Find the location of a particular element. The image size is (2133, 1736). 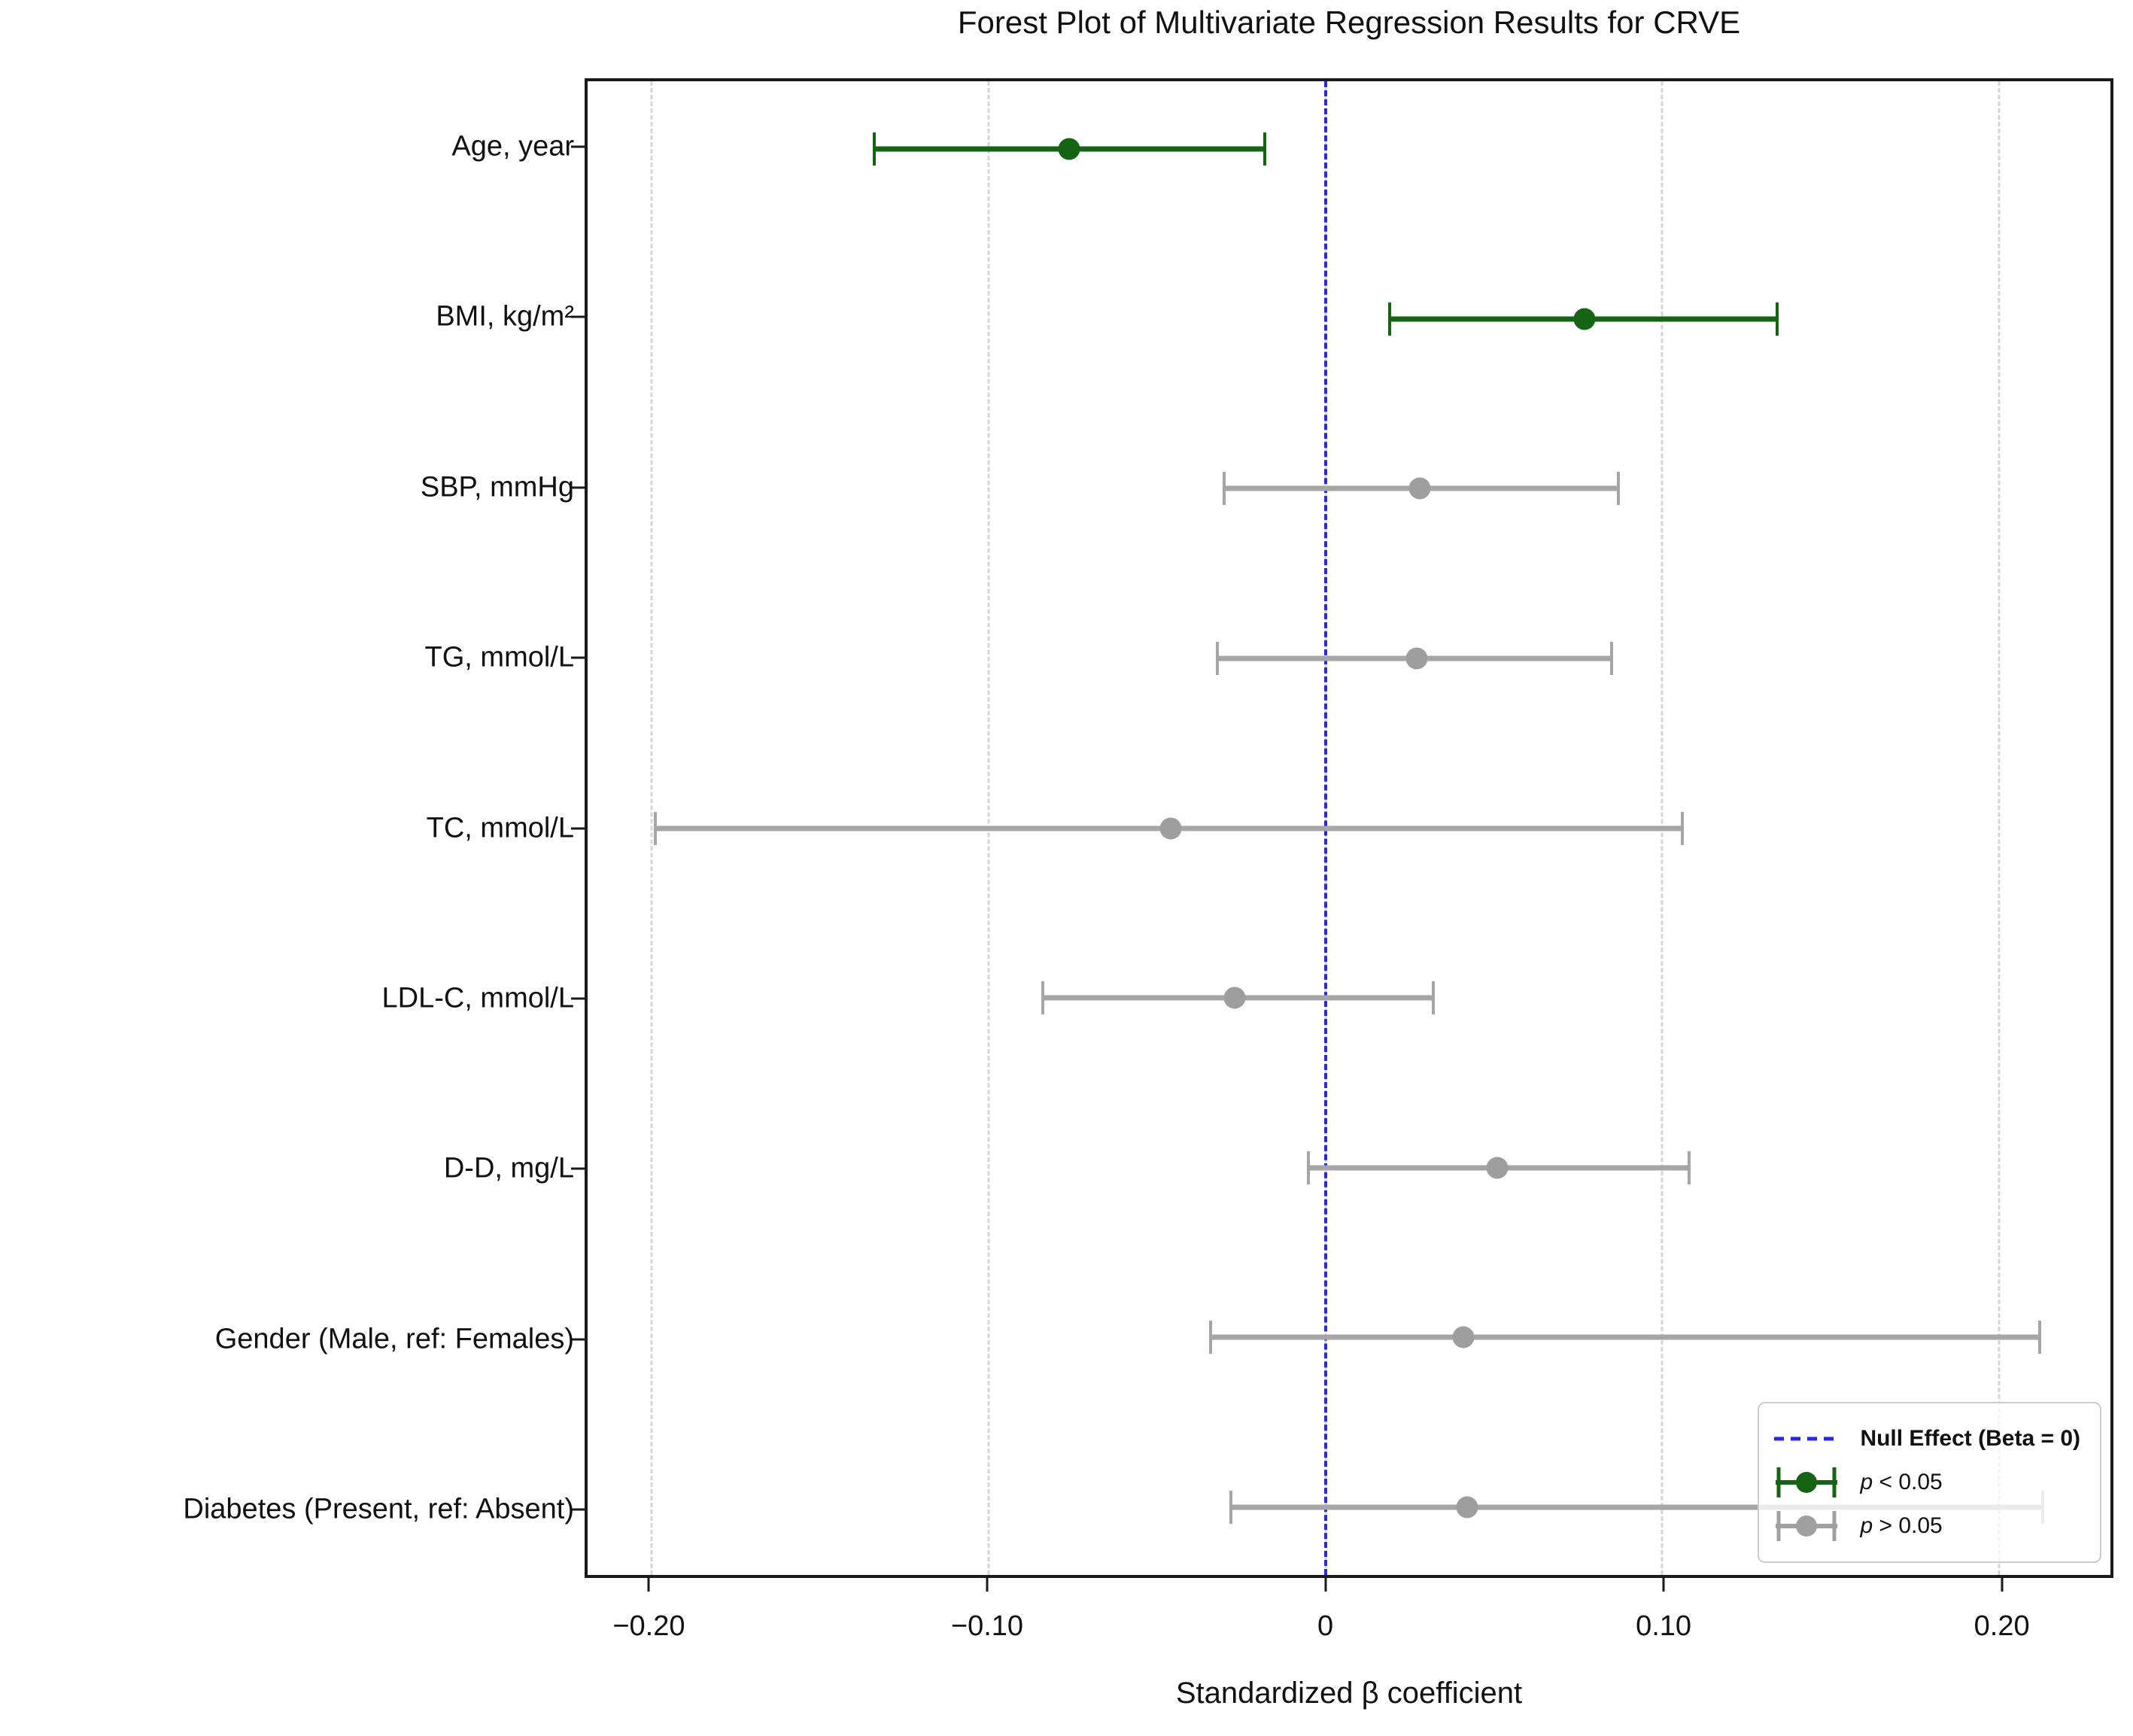

legend-item-label: Null Effect (Beta = 0) is located at coordinates (1970, 1438).